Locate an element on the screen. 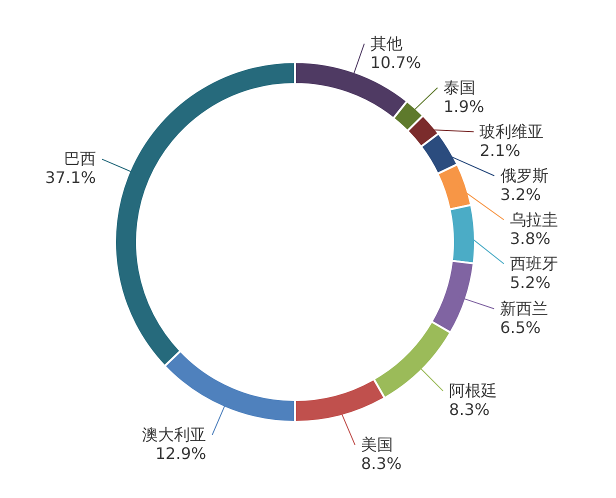  slice-label: 西班牙 is located at coordinates (534, 263).